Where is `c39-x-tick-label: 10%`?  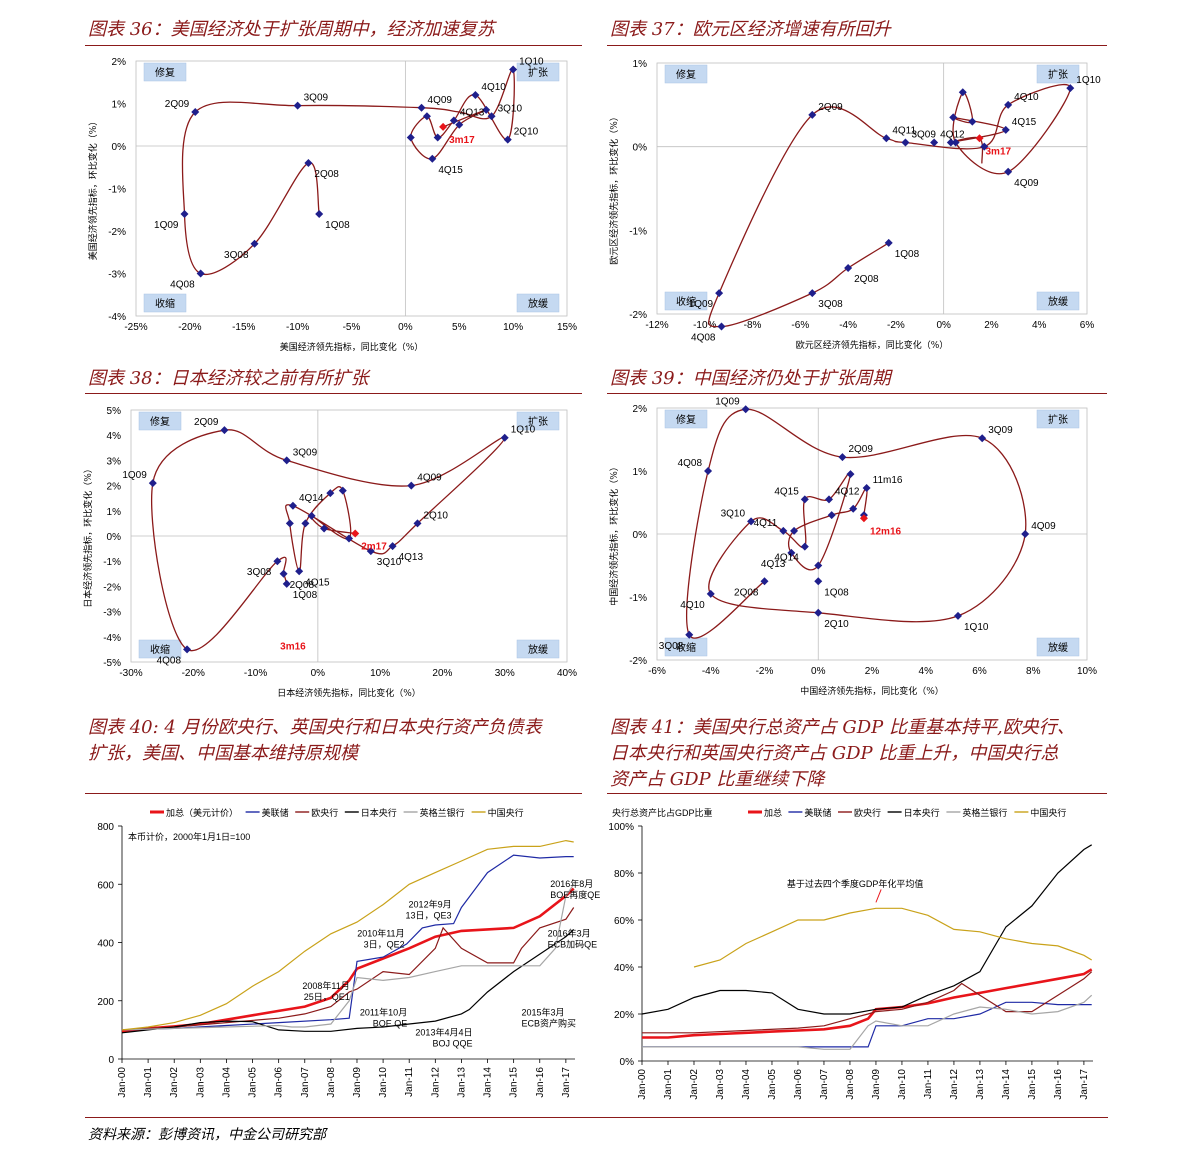 c39-x-tick-label: 10% is located at coordinates (1087, 671).